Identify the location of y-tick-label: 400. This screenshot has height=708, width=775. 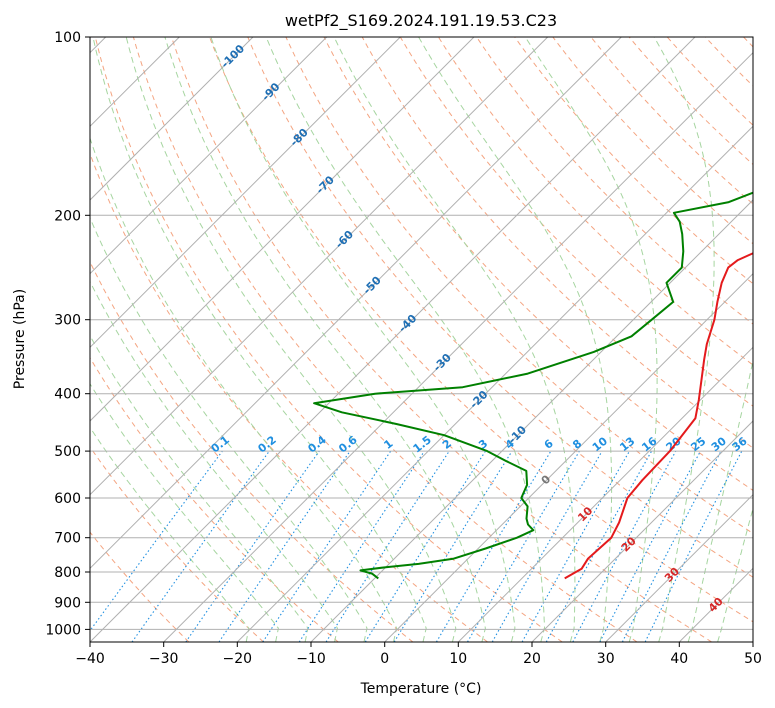
(67, 395).